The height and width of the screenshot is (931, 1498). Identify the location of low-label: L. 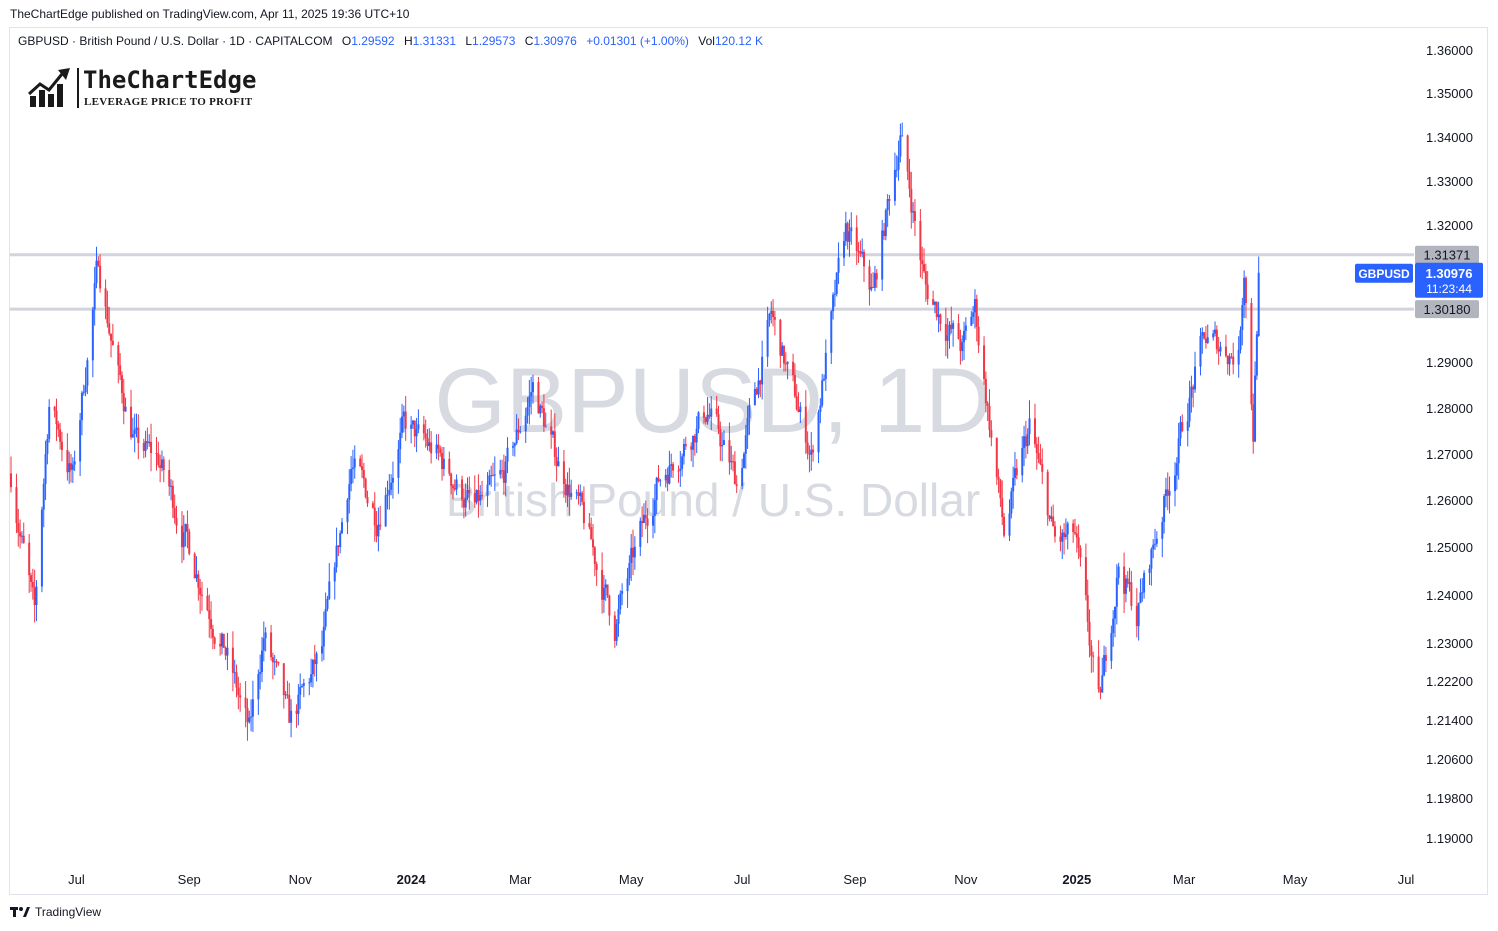
(469, 41).